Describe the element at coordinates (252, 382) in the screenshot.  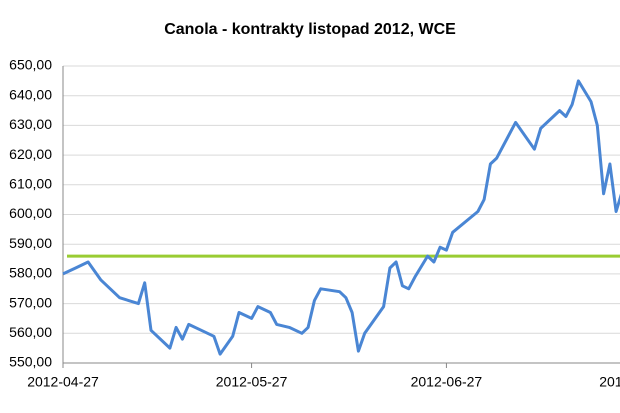
I see `x-tick-label: 2012-05-27` at that location.